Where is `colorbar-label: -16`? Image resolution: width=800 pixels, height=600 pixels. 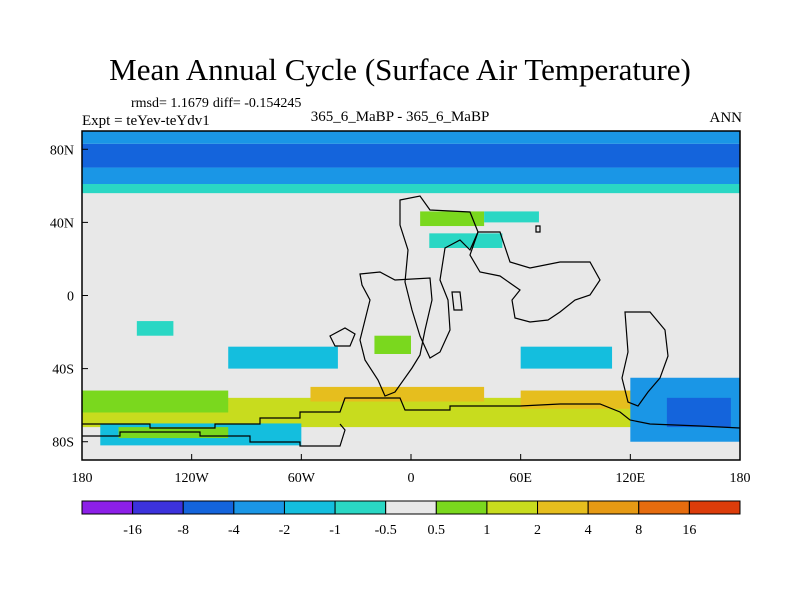 colorbar-label: -16 is located at coordinates (132, 530).